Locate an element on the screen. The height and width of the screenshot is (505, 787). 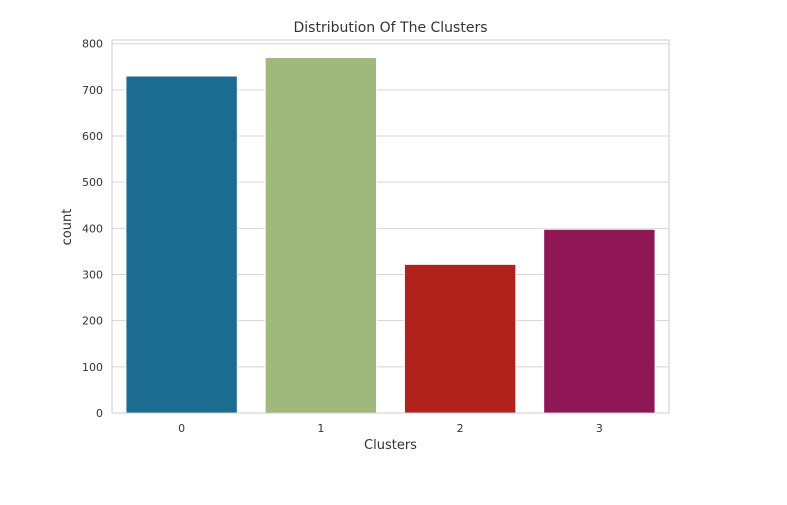
y-tick-label: 200 is located at coordinates (92, 321).